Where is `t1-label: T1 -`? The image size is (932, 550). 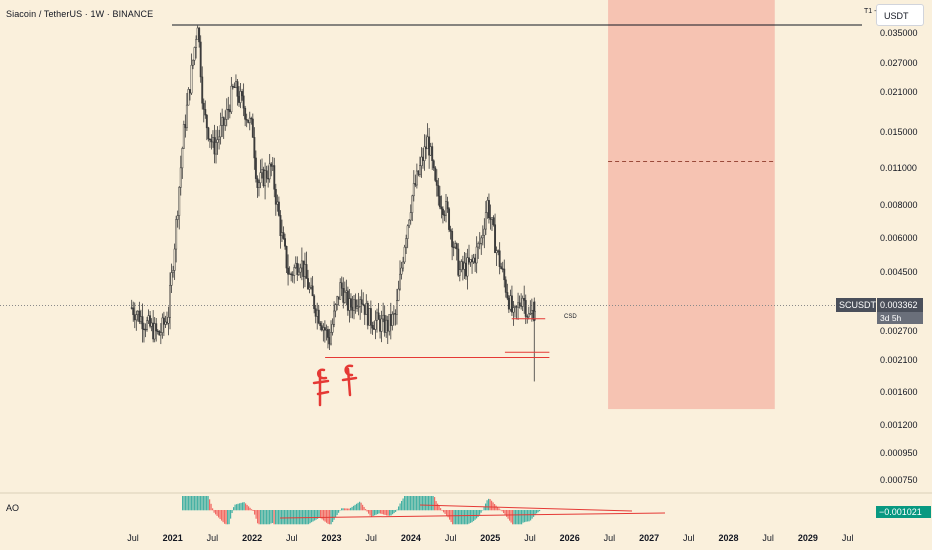
t1-label: T1 - is located at coordinates (870, 11).